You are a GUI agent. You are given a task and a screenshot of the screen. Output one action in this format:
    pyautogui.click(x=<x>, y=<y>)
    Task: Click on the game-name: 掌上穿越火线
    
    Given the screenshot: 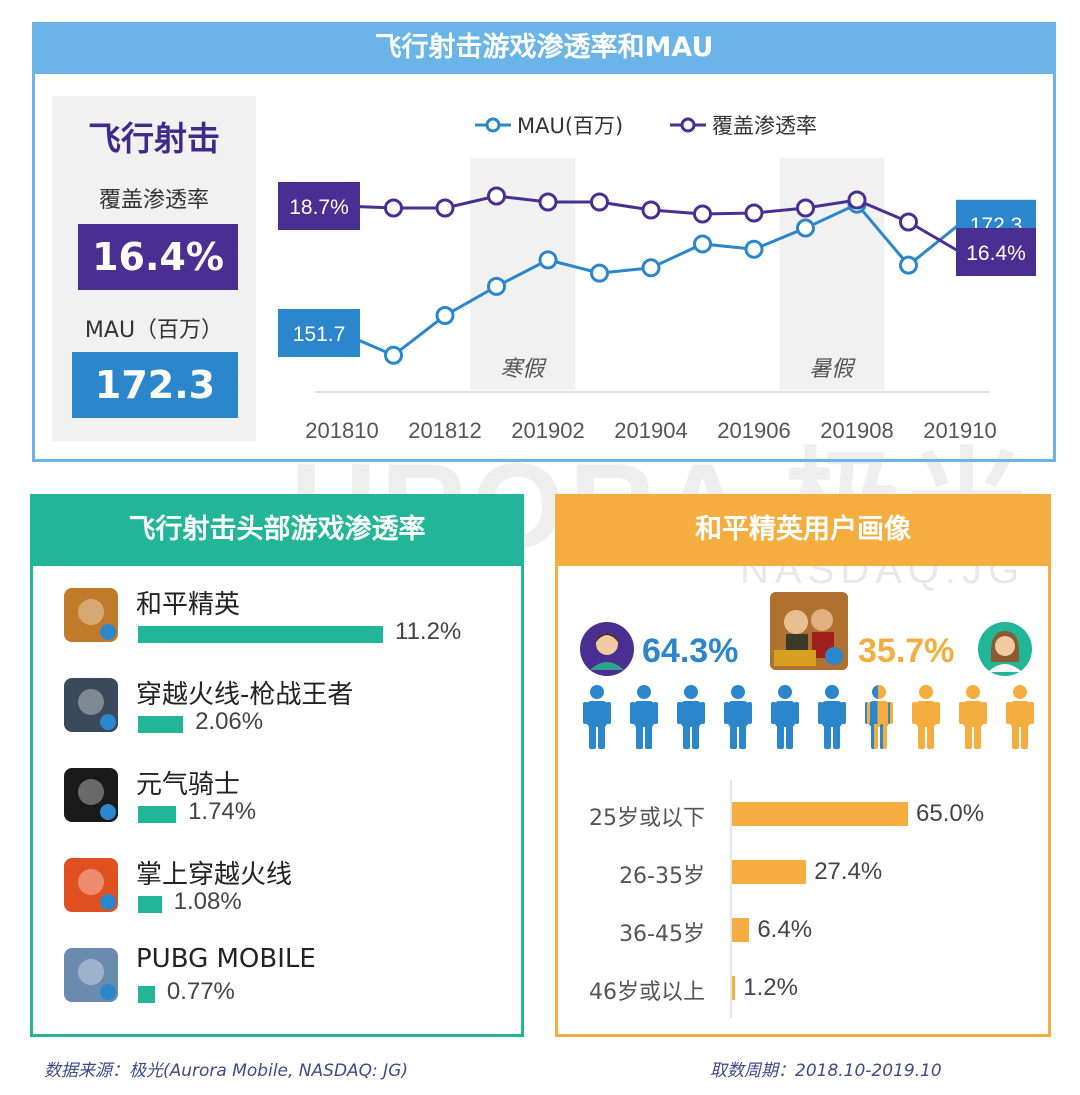 What is the action you would take?
    pyautogui.click(x=214, y=875)
    